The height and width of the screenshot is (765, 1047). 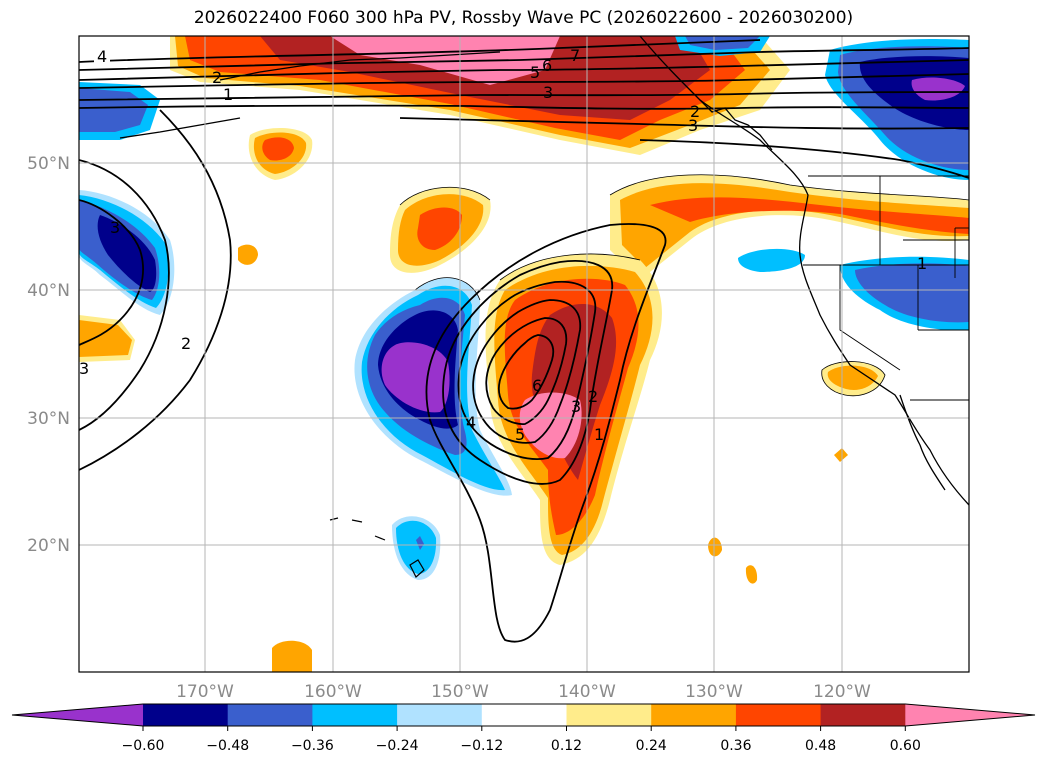 I want to click on lon-label-170w: 170°W, so click(x=205, y=692).